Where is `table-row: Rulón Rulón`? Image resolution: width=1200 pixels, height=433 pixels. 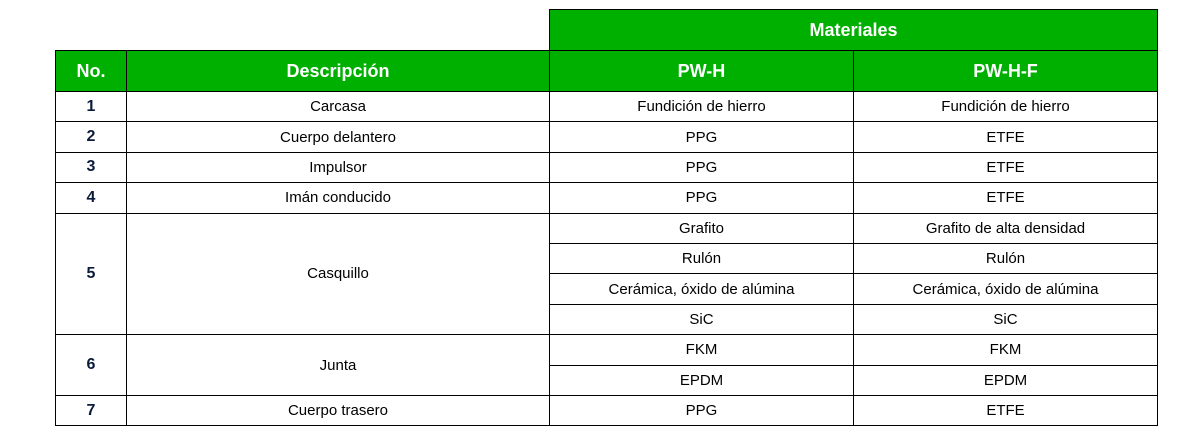
table-row: Rulón Rulón is located at coordinates (607, 258).